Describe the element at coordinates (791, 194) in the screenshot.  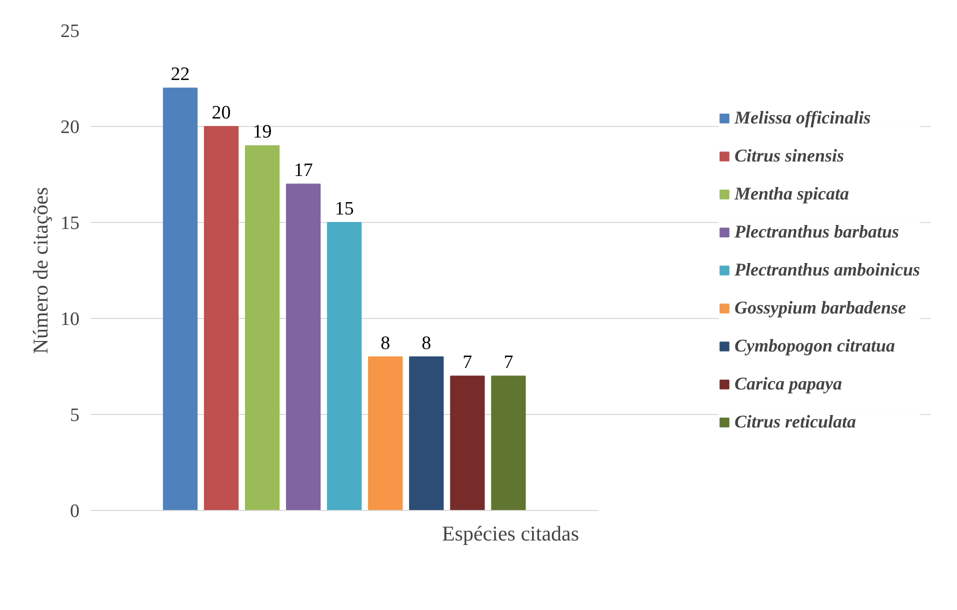
I see `legend-label: Mentha spicata` at that location.